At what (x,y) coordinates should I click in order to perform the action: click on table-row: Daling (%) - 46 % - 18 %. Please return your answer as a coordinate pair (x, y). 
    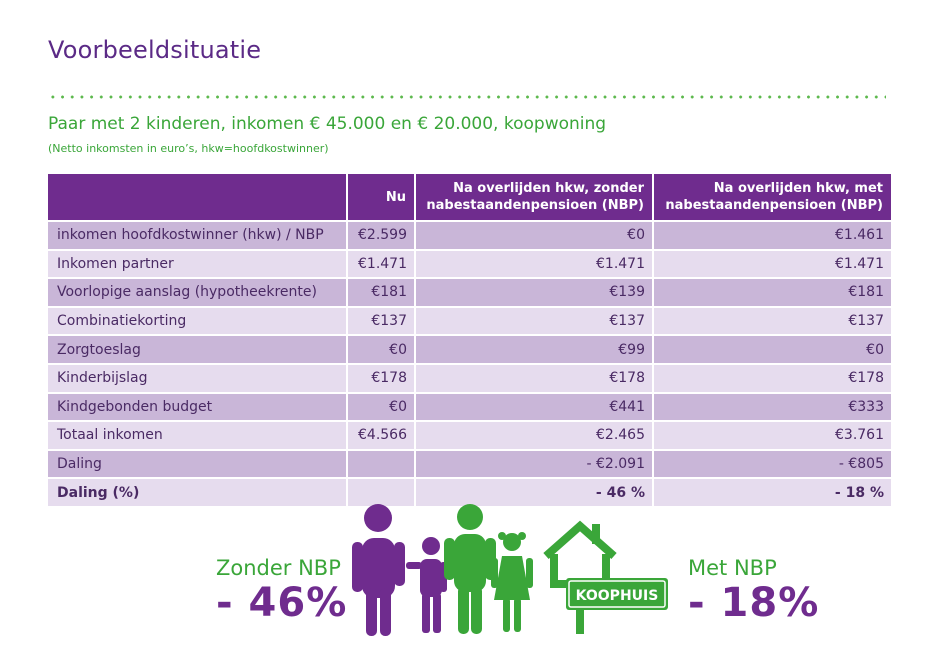
    Looking at the image, I should click on (469, 492).